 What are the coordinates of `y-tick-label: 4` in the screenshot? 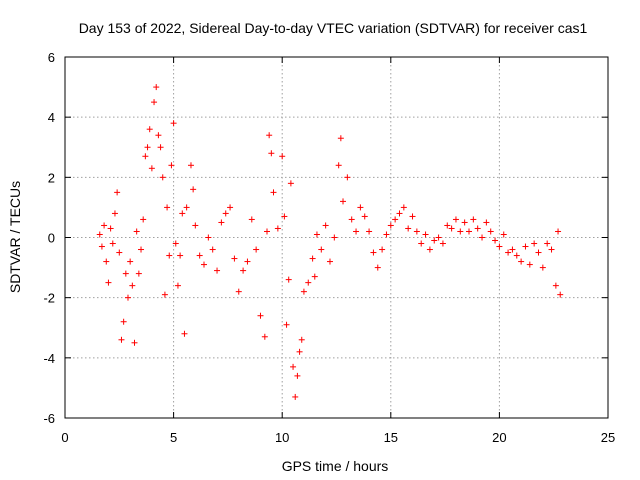 It's located at (51, 117).